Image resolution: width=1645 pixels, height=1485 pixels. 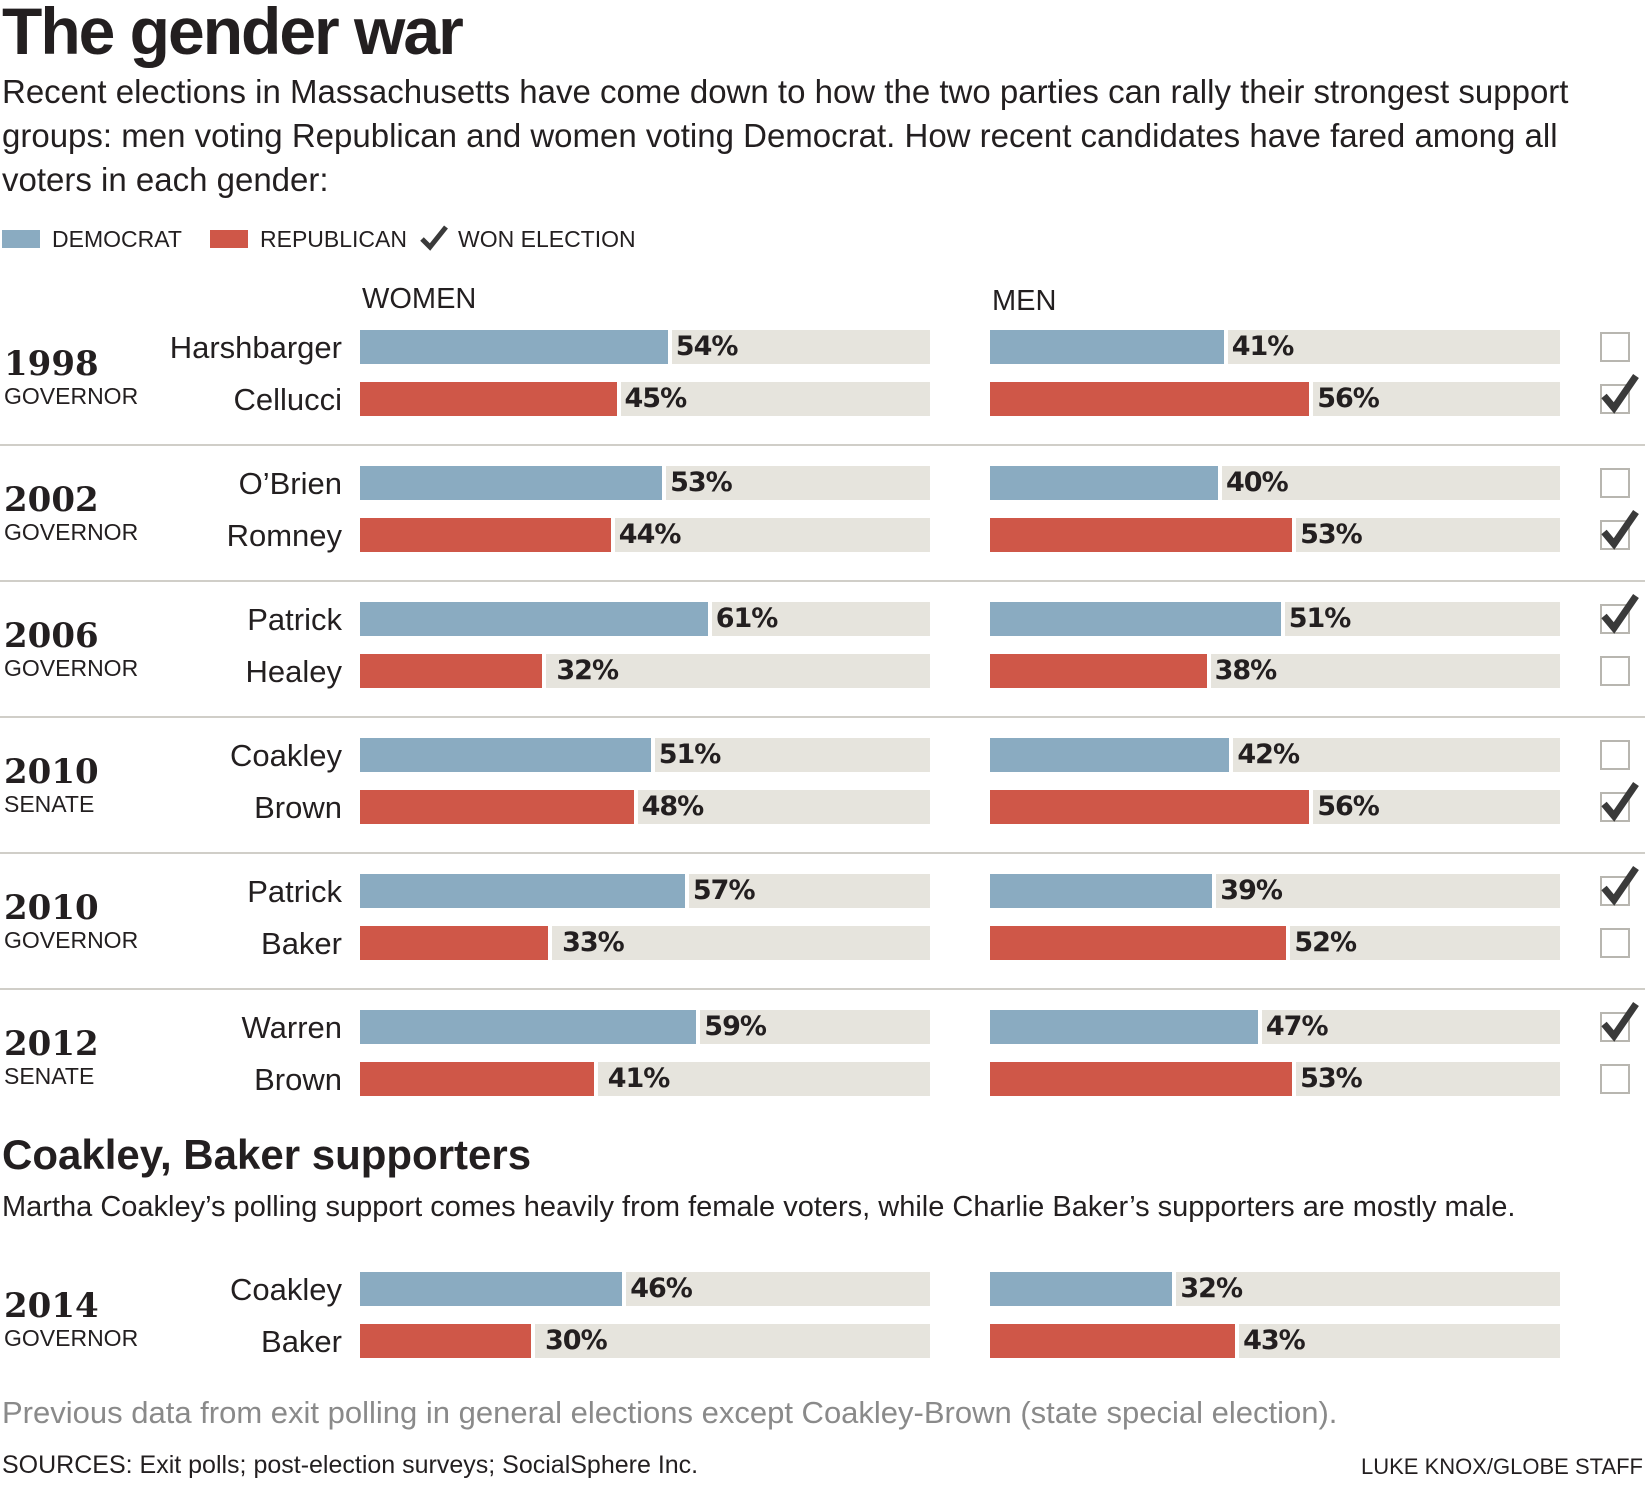 I want to click on won-checkbox, so click(x=1615, y=1079).